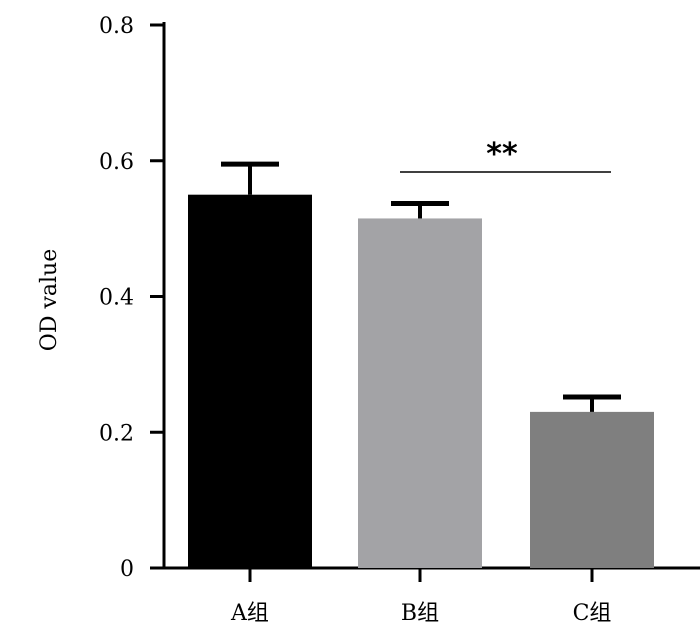  I want to click on y-tick-label: 0.2, so click(116, 433).